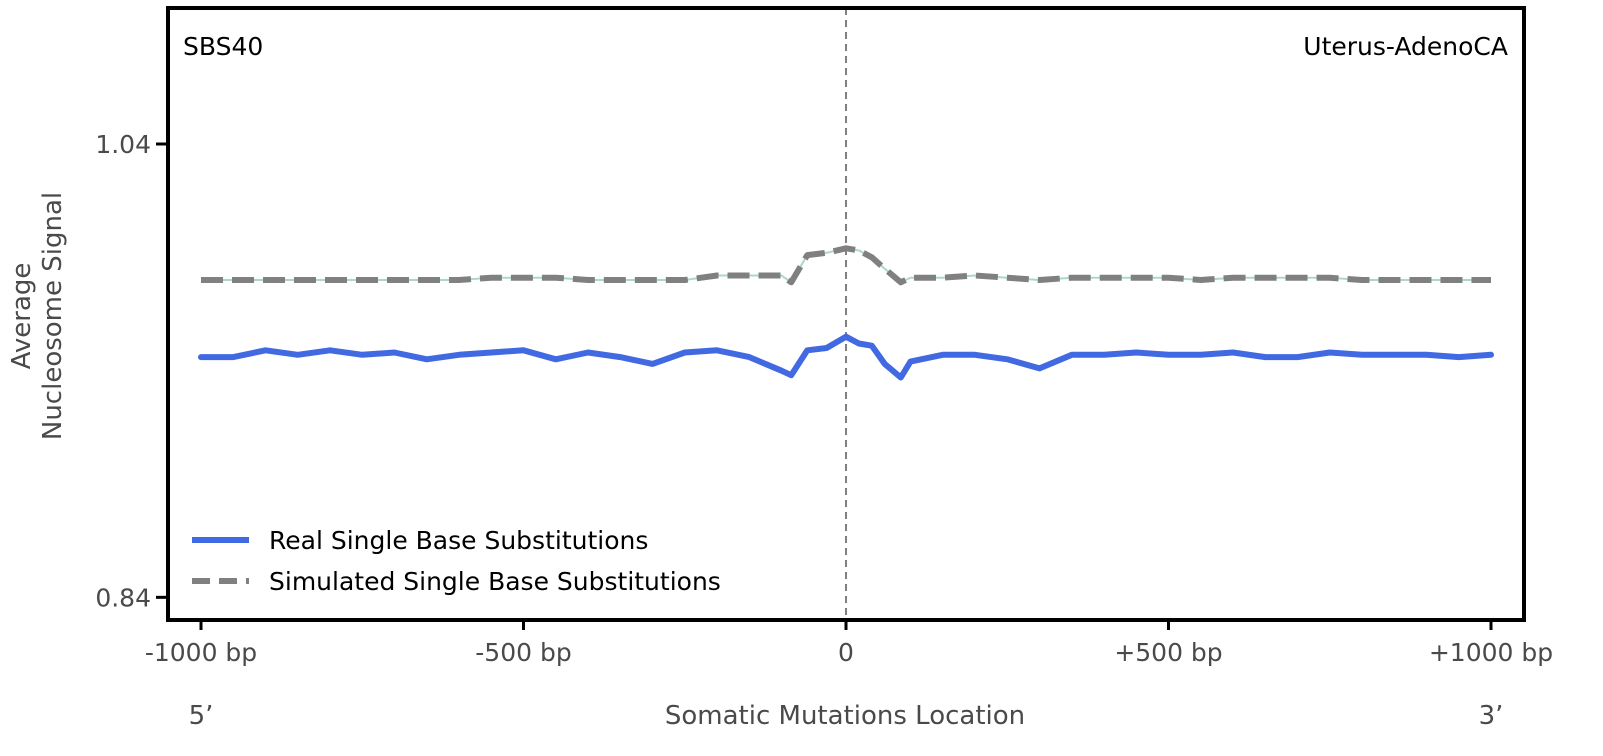 The height and width of the screenshot is (756, 1603). I want to click on cancer-type-label: Uterus-AdenoCA, so click(1405, 46).